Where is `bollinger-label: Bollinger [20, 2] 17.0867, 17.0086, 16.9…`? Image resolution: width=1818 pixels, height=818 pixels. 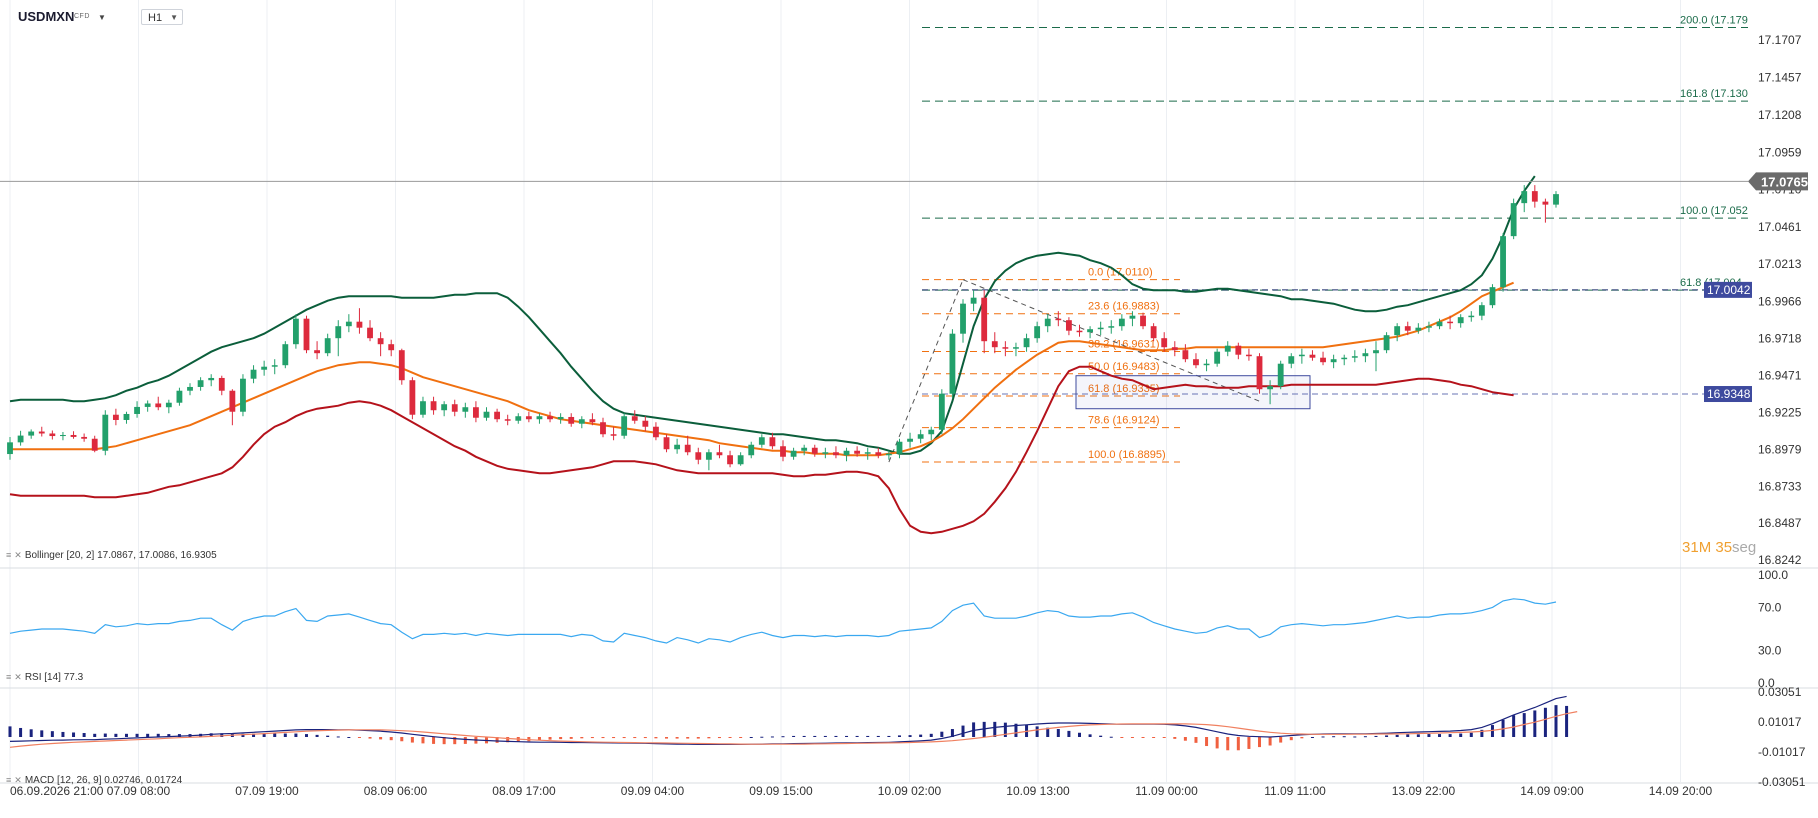 bollinger-label: Bollinger [20, 2] 17.0867, 17.0086, 16.9… is located at coordinates (120, 555).